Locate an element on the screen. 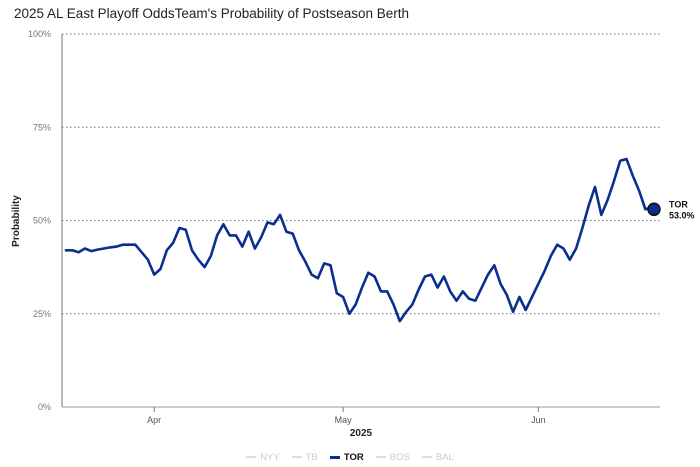 The width and height of the screenshot is (700, 467). x-tick-label: Jun is located at coordinates (538, 420).